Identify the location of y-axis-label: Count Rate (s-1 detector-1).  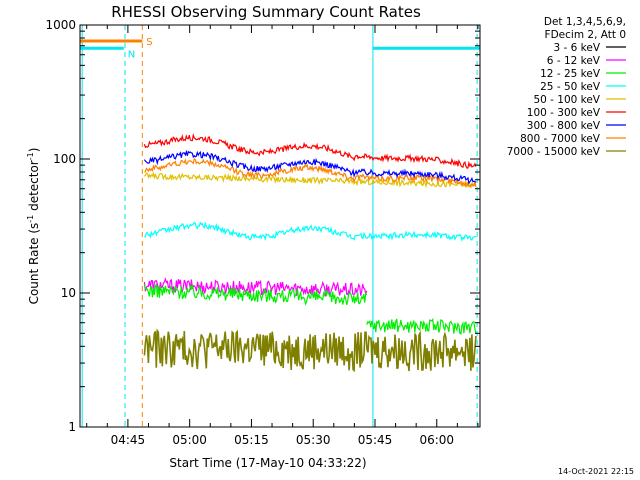
(33, 226).